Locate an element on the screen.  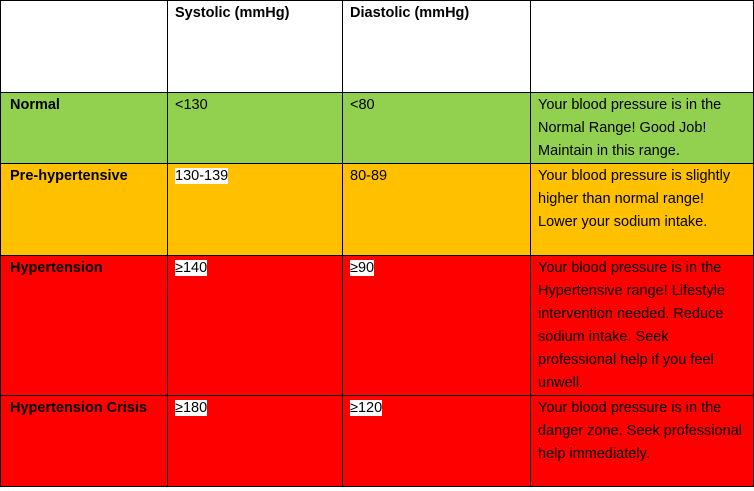
systolic-cell: 130-139 is located at coordinates (255, 209).